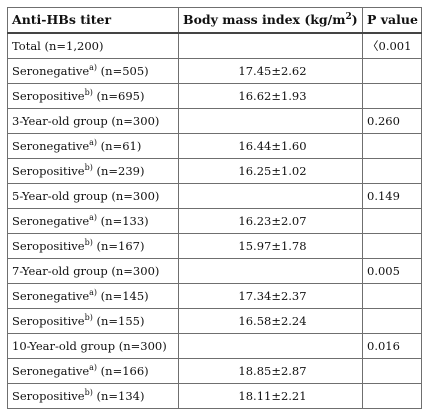 The height and width of the screenshot is (418, 428). I want to click on p-value-cell: 0.016, so click(392, 346).